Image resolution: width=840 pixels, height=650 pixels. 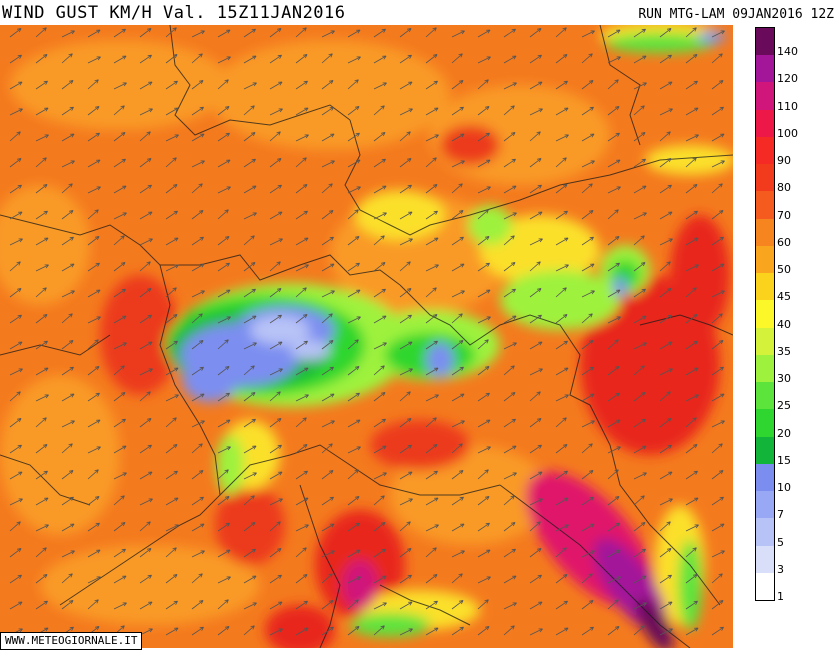 What do you see at coordinates (784, 270) in the screenshot?
I see `legend-label: 50` at bounding box center [784, 270].